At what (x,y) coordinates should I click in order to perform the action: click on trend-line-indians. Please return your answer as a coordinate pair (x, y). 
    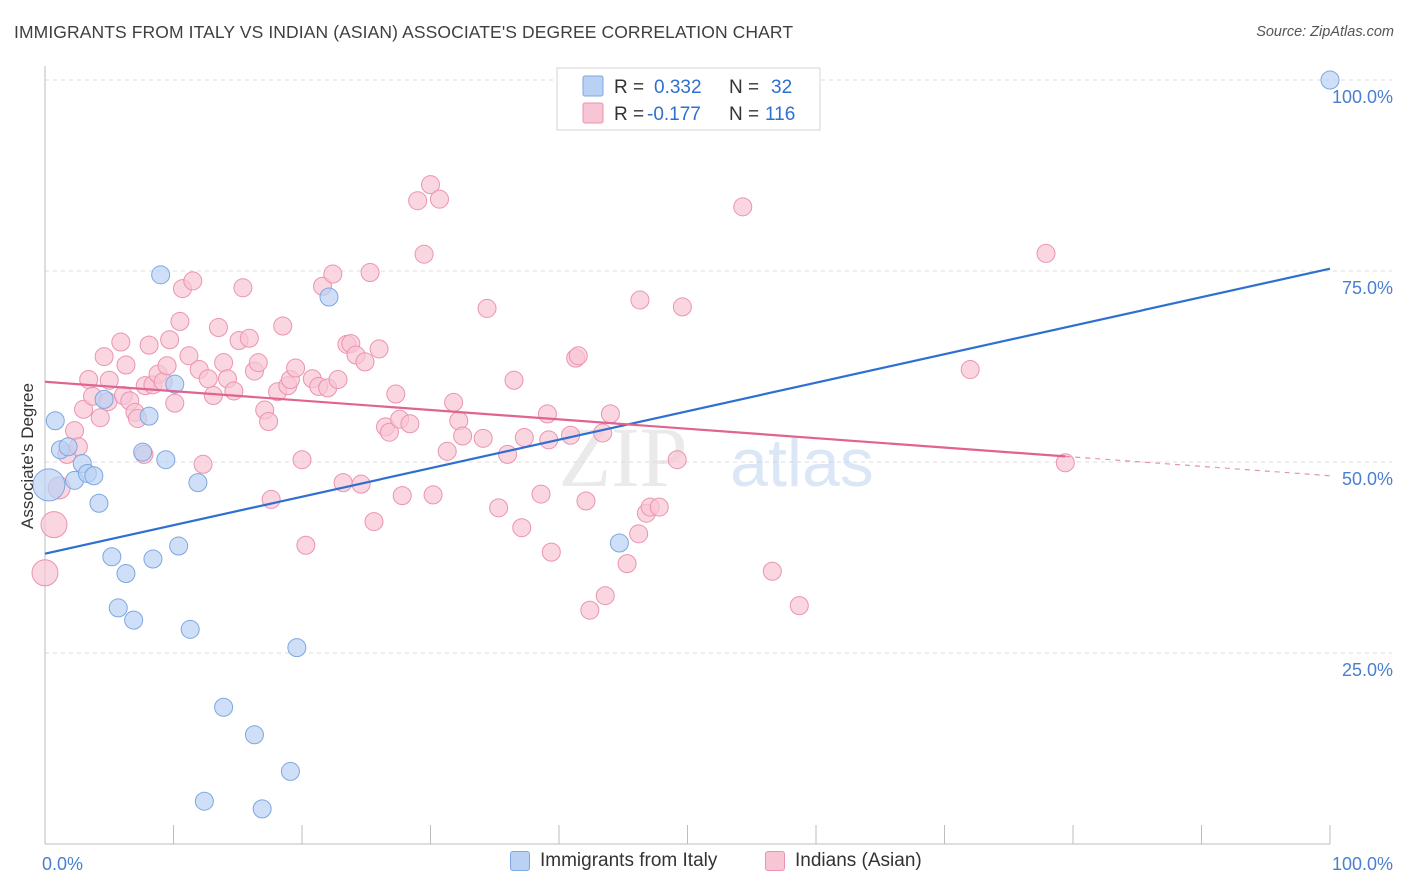
    Looking at the image, I should click on (555, 419).